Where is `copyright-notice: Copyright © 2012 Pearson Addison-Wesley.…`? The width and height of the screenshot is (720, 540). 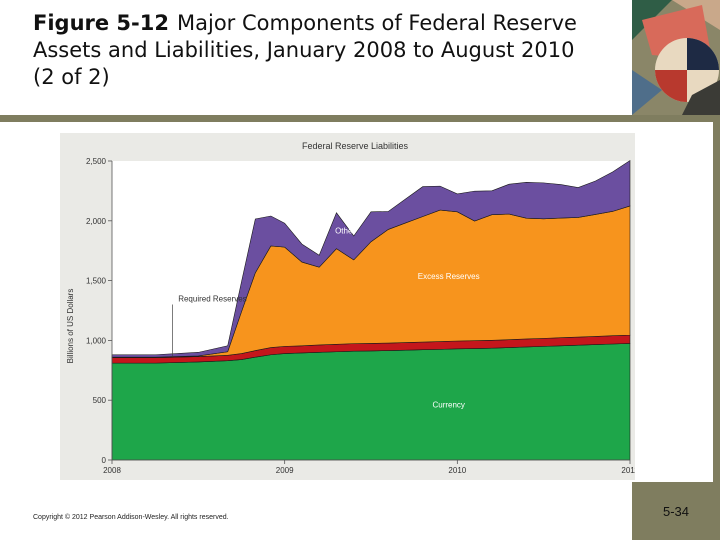 copyright-notice: Copyright © 2012 Pearson Addison-Wesley.… is located at coordinates (131, 517).